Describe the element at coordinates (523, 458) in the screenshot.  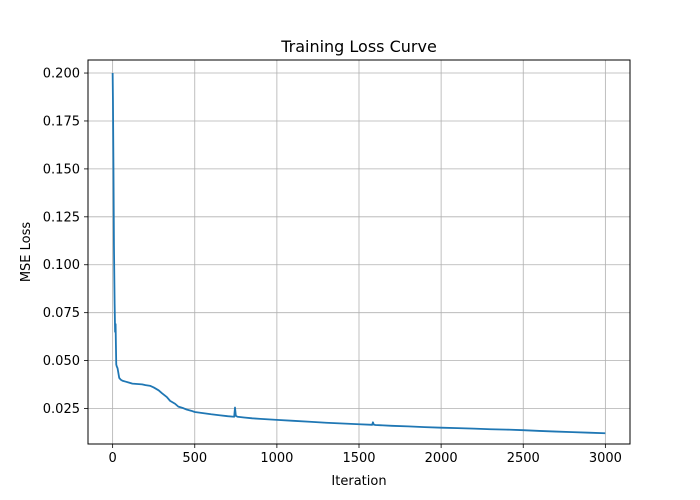
I see `x-tick-label: 2500` at that location.